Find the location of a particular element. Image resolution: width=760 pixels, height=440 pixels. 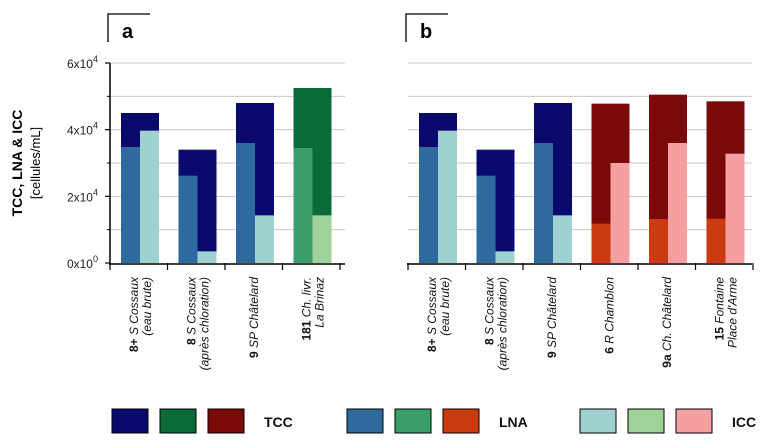

category-group: 15 Fontaine Place d'Arme is located at coordinates (724, 224).